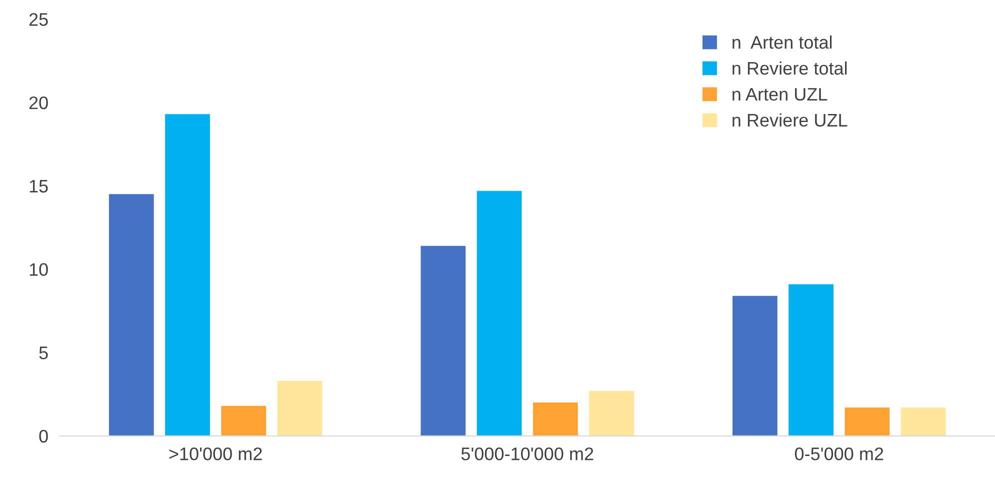 Image resolution: width=995 pixels, height=479 pixels. Describe the element at coordinates (39, 269) in the screenshot. I see `y-tick-label: 10` at that location.